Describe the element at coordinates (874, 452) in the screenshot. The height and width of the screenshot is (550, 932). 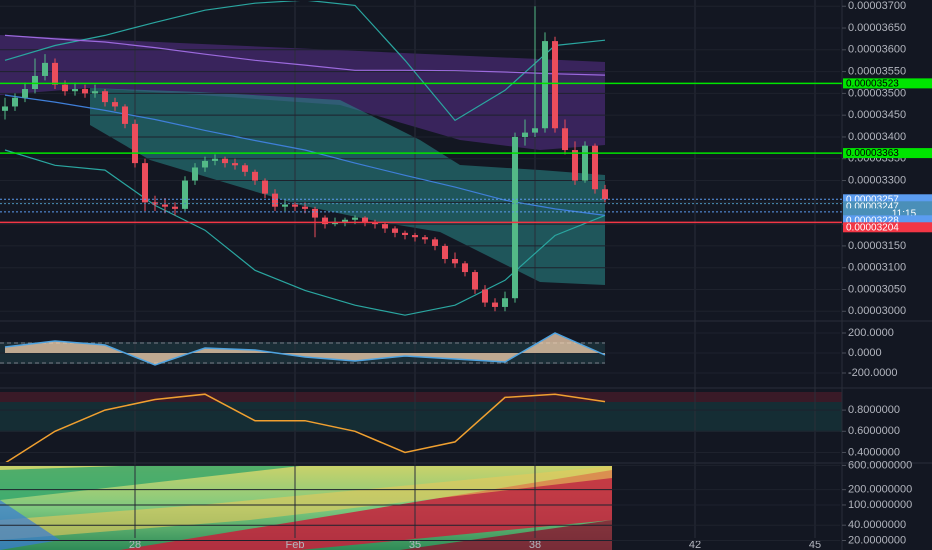
I see `y-tick-label: 0.4000000` at that location.